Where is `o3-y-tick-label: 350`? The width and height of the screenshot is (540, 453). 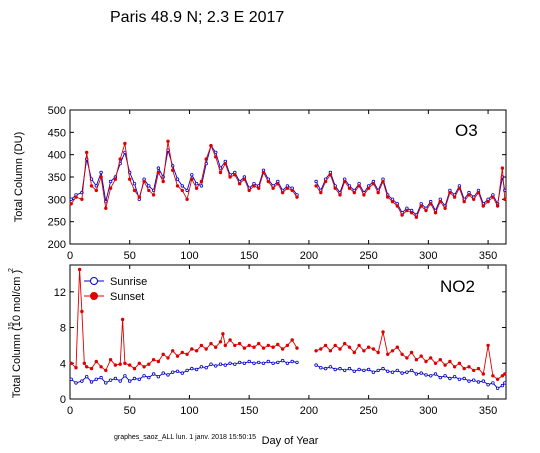 o3-y-tick-label: 350 is located at coordinates (57, 178).